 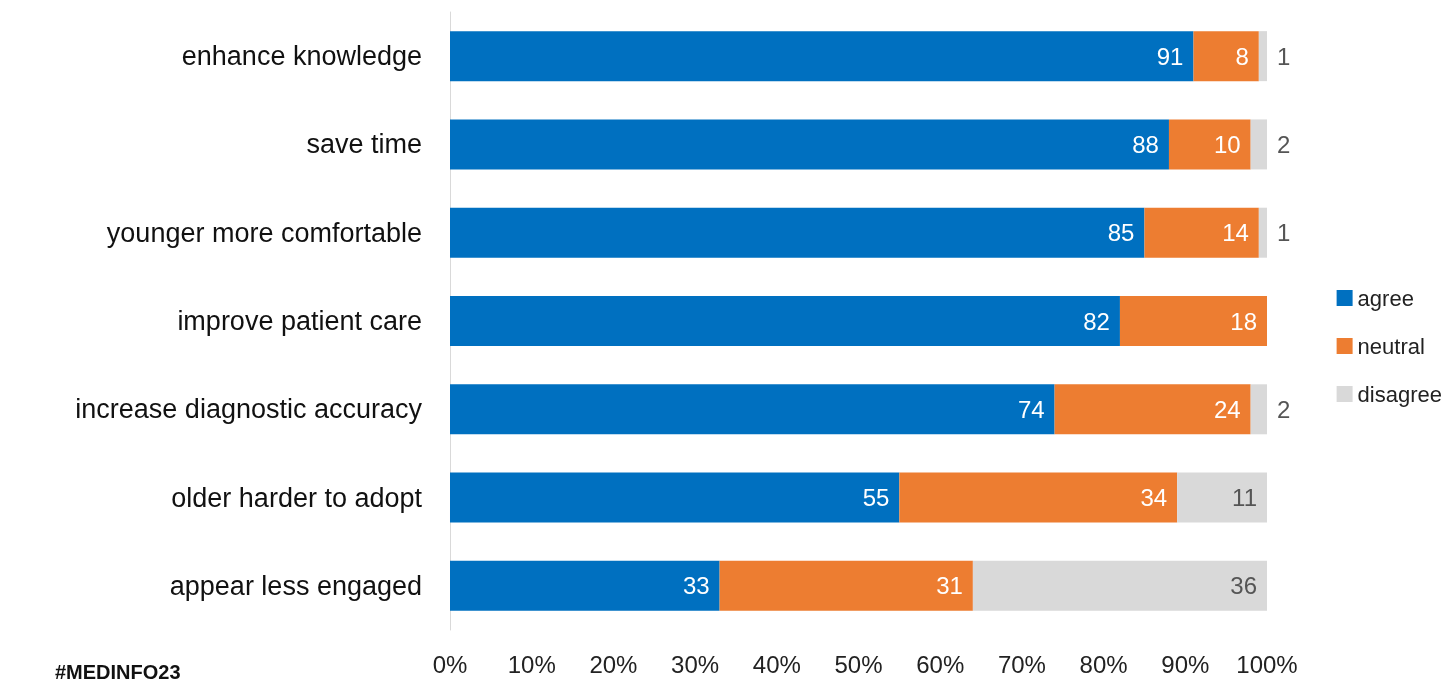 I want to click on legend-label: neutral, so click(x=1391, y=346).